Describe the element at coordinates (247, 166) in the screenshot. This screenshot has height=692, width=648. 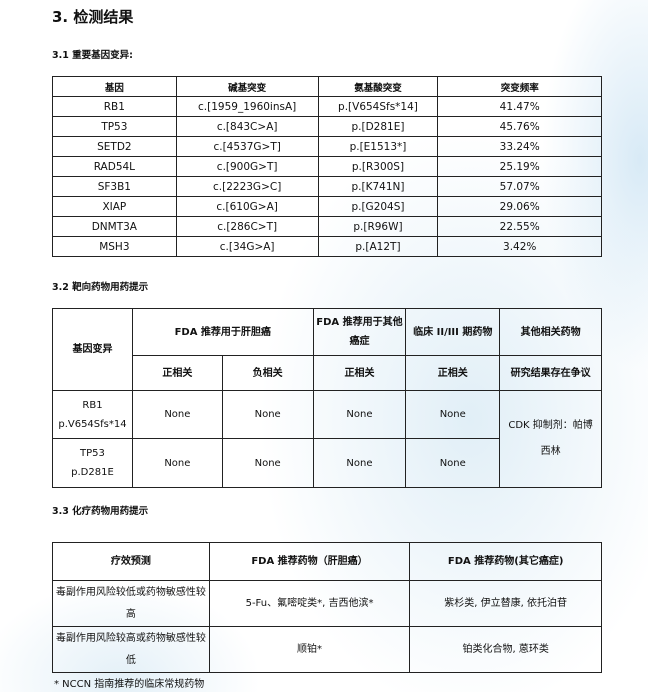
I see `base-mutation-cell: c.[900G>T]` at that location.